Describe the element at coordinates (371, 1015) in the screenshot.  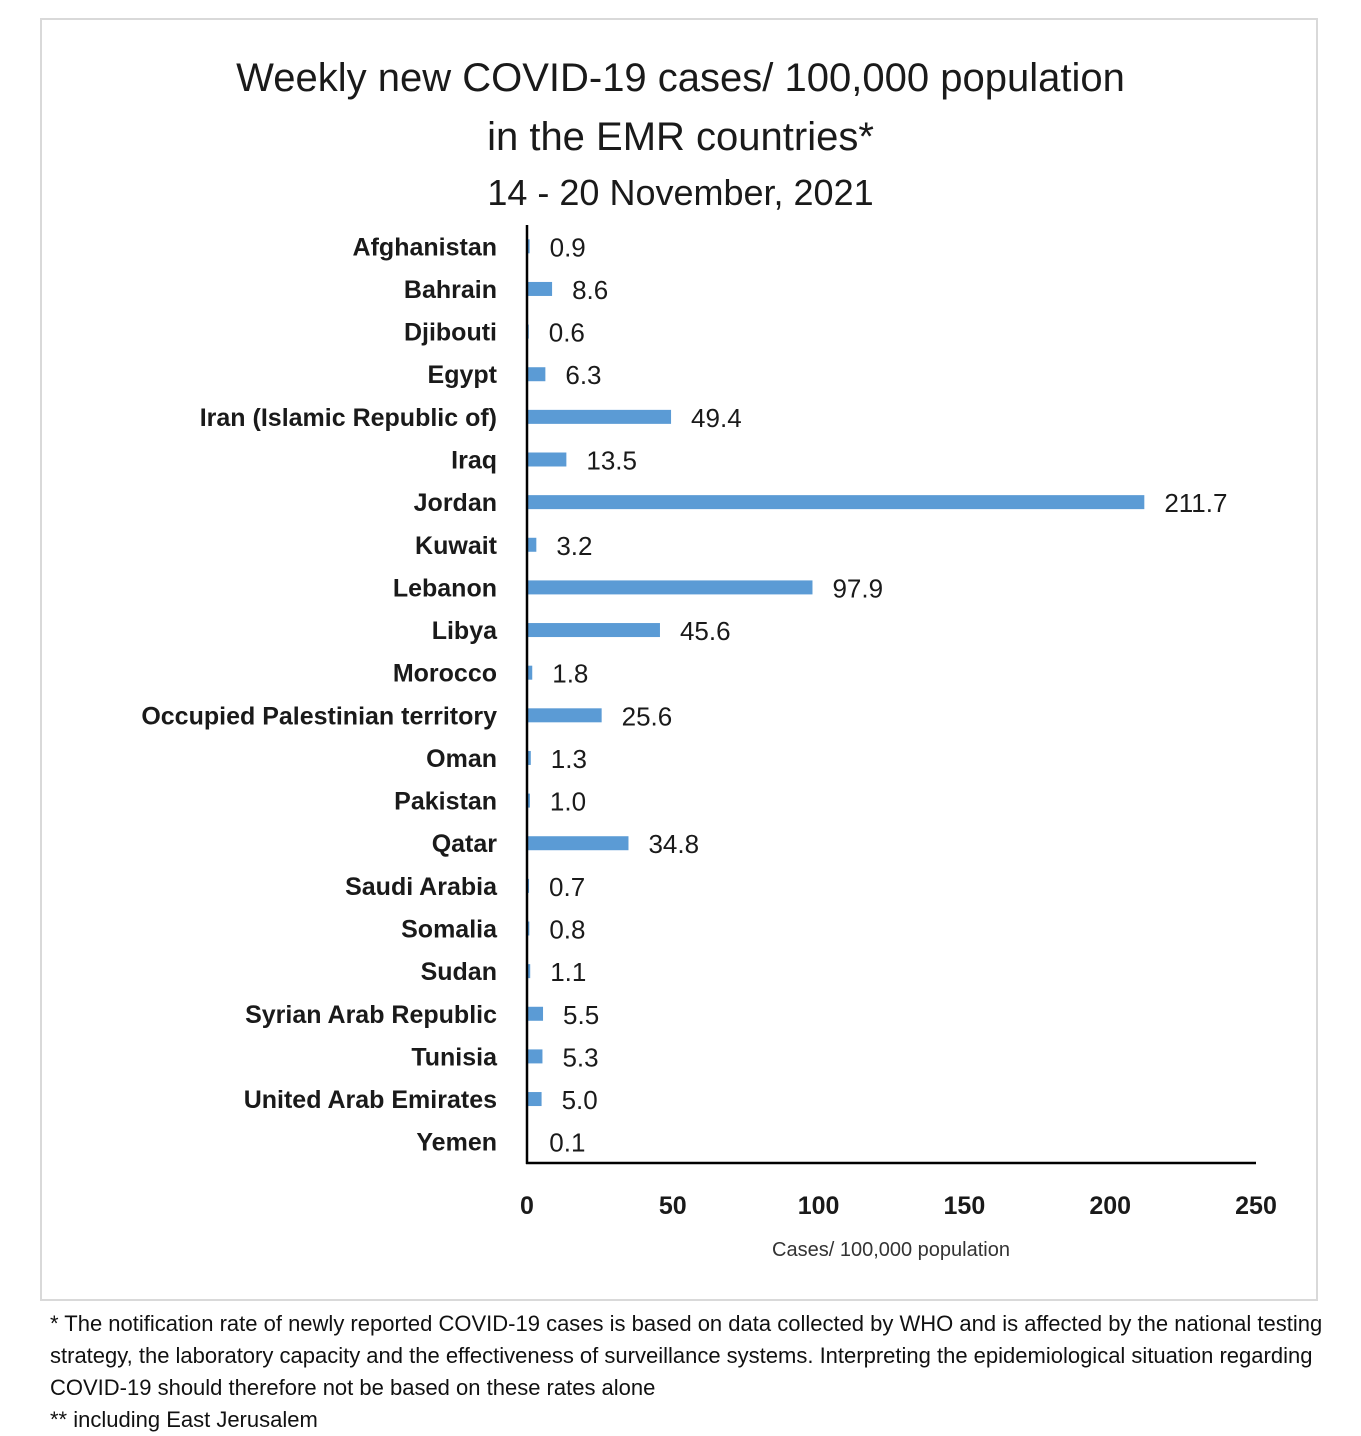
I see `category-label: Syrian Arab Republic` at that location.